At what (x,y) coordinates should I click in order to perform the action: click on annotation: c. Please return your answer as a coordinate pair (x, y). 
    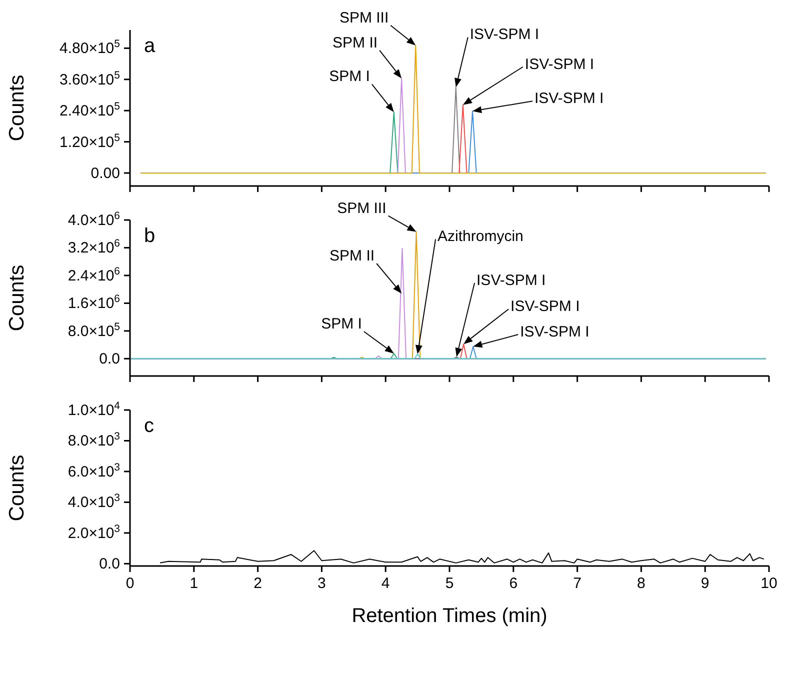
    Looking at the image, I should click on (149, 426).